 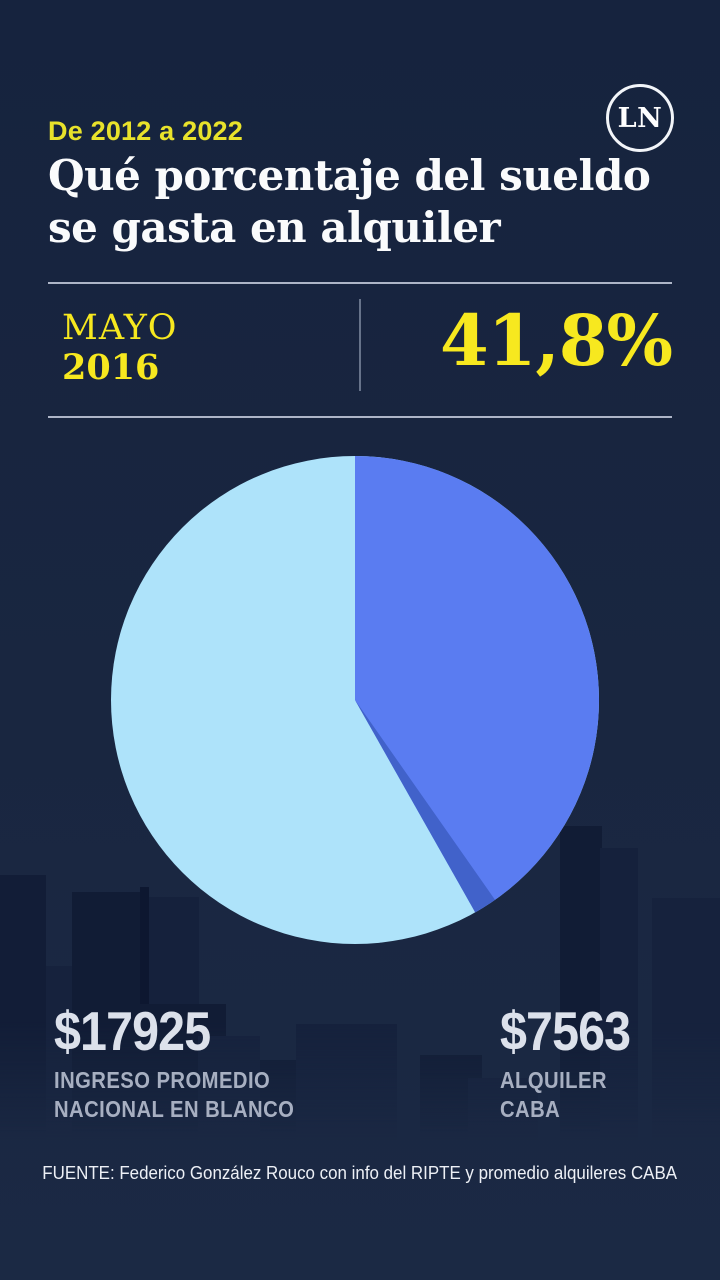 What do you see at coordinates (120, 328) in the screenshot?
I see `stat-month: MAYO` at bounding box center [120, 328].